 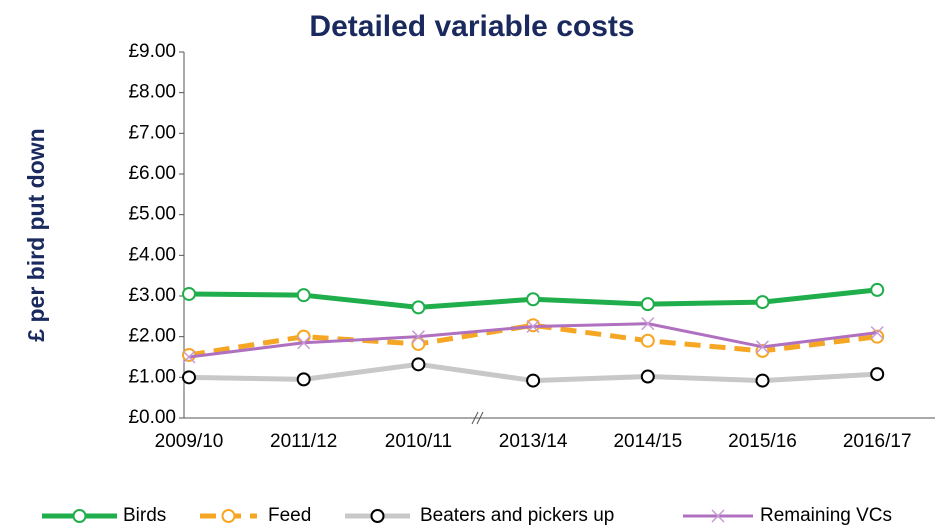 I want to click on axis-break, so click(x=477, y=418).